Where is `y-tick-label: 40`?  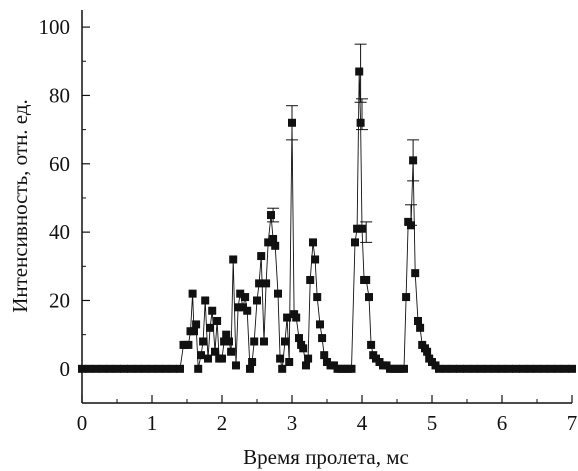 y-tick-label: 40 is located at coordinates (59, 232).